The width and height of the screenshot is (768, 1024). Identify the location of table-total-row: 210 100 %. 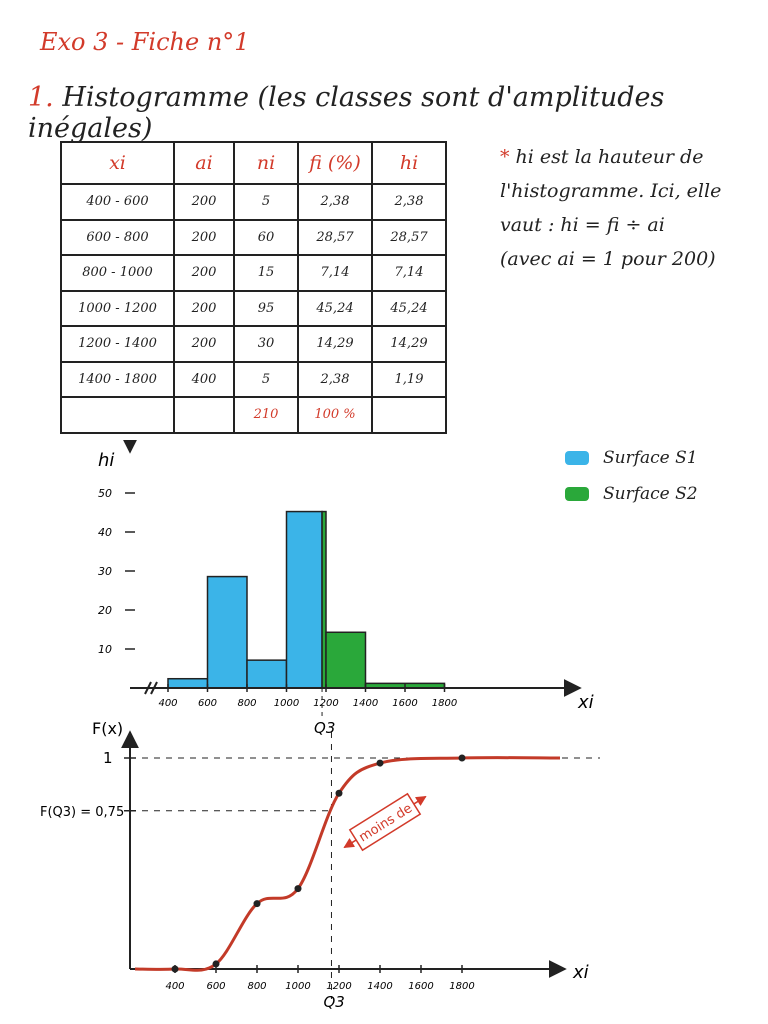
(253, 415).